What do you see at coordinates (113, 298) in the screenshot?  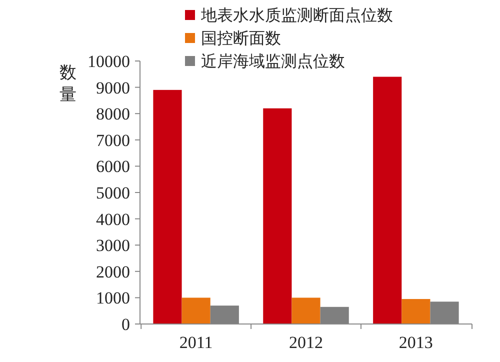 I see `y-tick-label: 1000` at bounding box center [113, 298].